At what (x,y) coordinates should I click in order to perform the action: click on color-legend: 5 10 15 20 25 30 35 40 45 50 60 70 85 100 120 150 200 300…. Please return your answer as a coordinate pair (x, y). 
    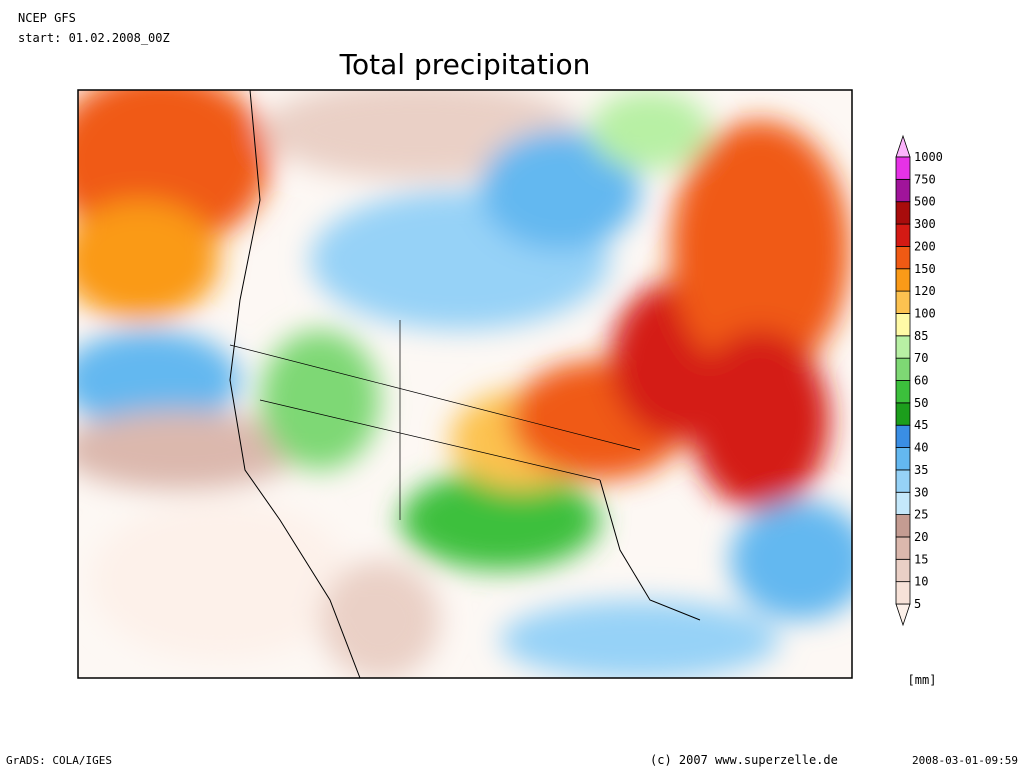
    Looking at the image, I should click on (919, 380).